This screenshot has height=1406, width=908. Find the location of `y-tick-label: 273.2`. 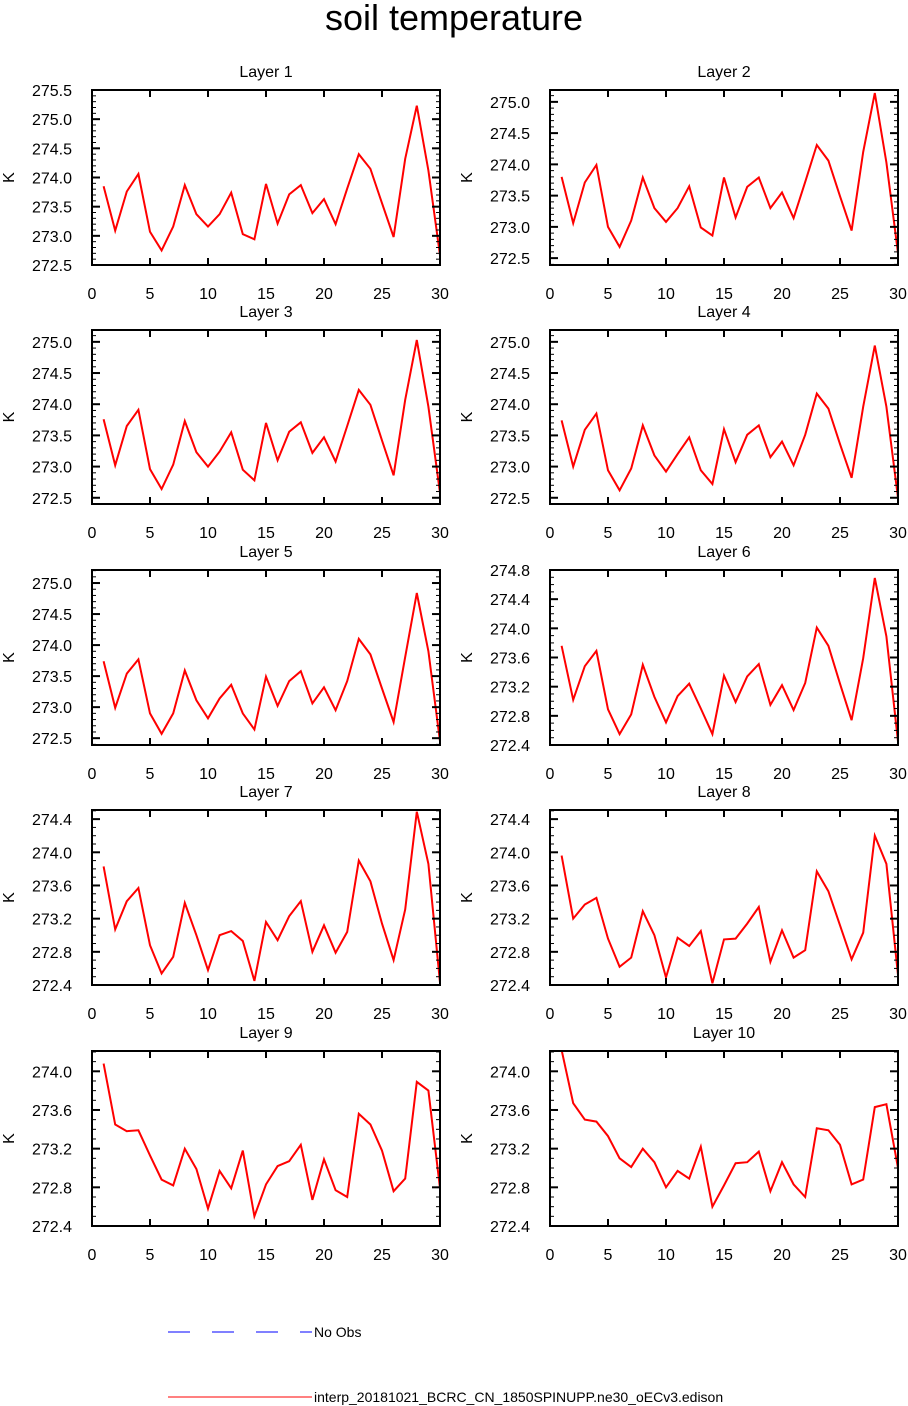

y-tick-label: 273.2 is located at coordinates (510, 1150).